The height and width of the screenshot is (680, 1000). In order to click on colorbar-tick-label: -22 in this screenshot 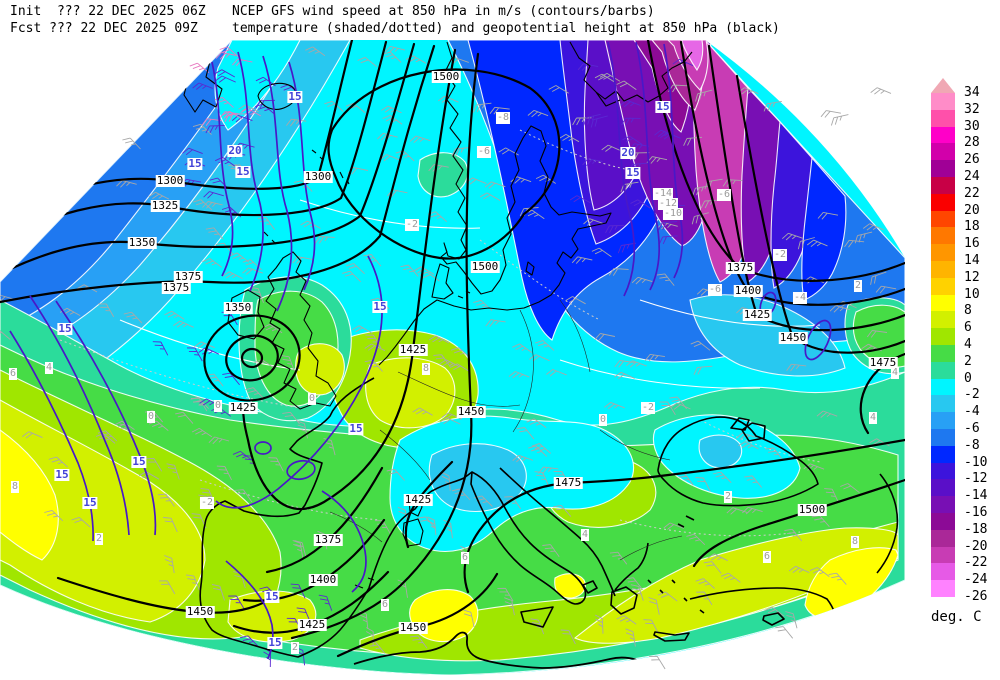, I will do `click(976, 563)`.